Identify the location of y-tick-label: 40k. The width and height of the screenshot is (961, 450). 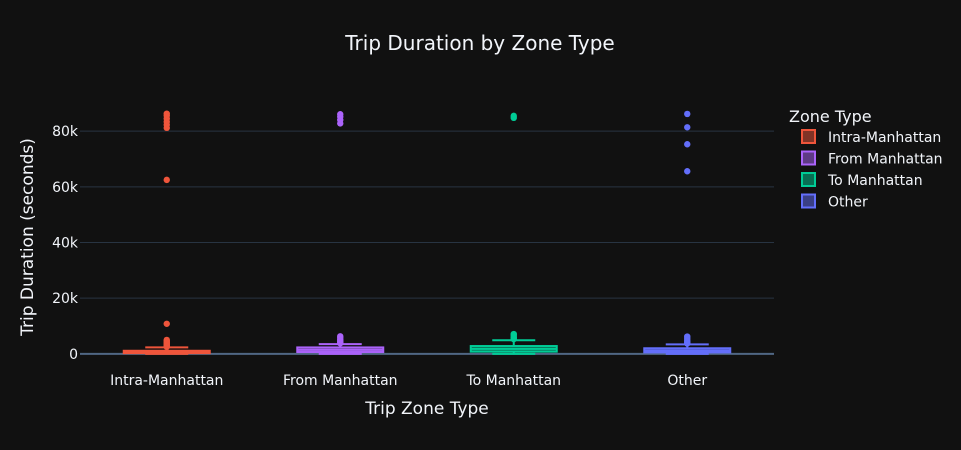
(65, 244).